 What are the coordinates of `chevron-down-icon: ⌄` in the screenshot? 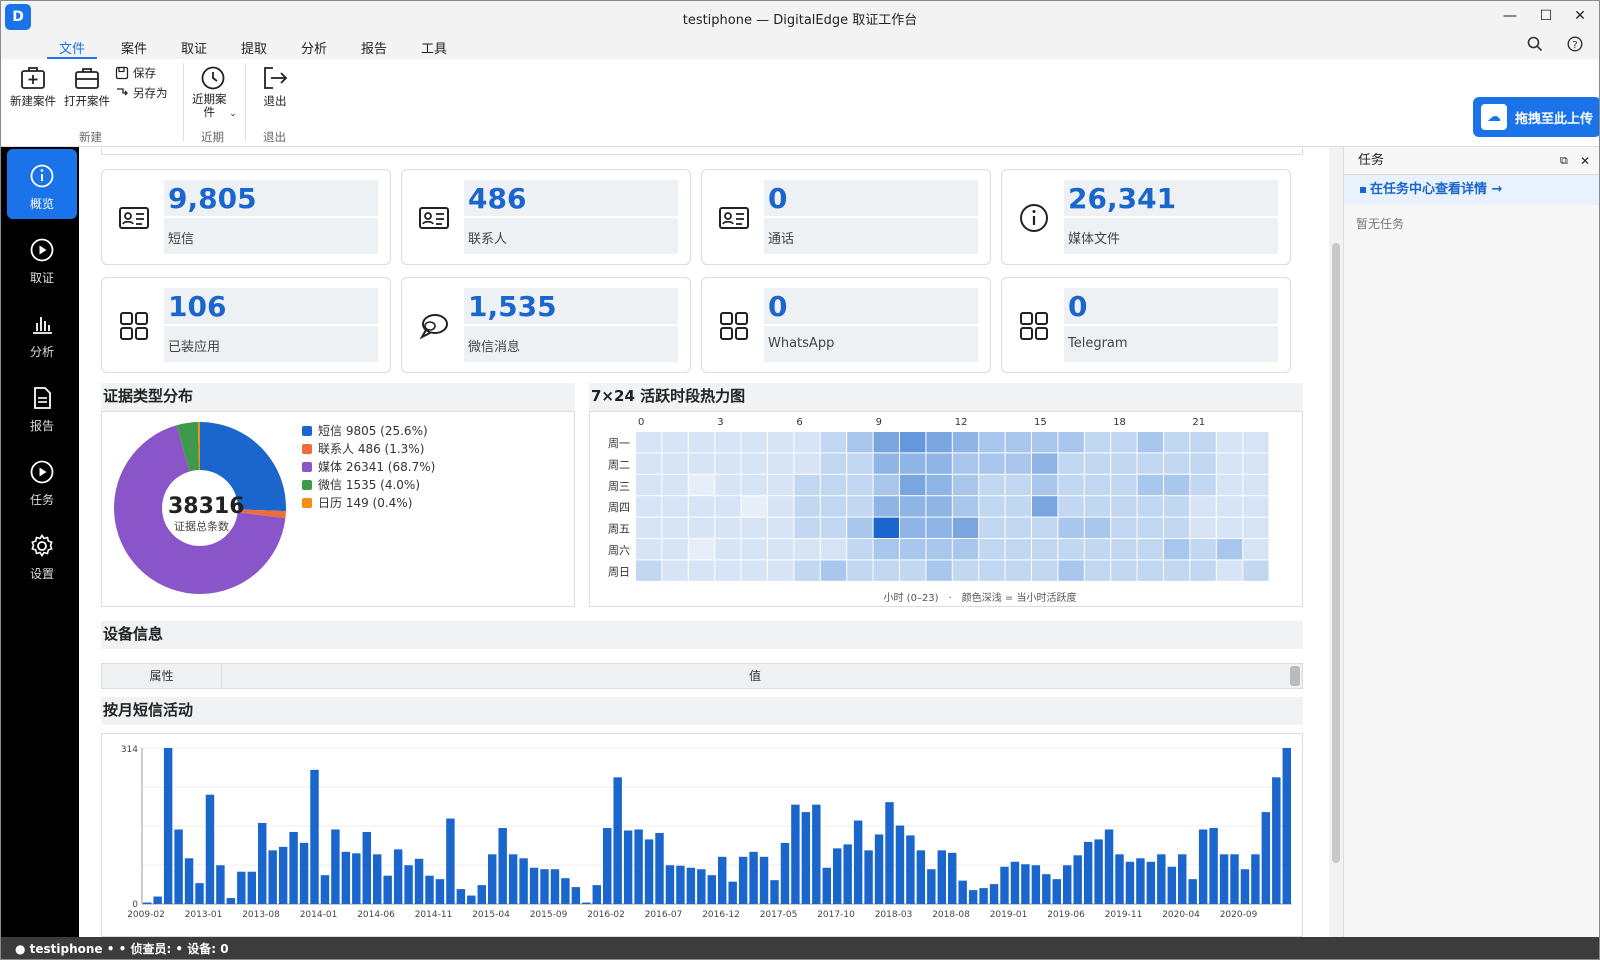 It's located at (233, 114).